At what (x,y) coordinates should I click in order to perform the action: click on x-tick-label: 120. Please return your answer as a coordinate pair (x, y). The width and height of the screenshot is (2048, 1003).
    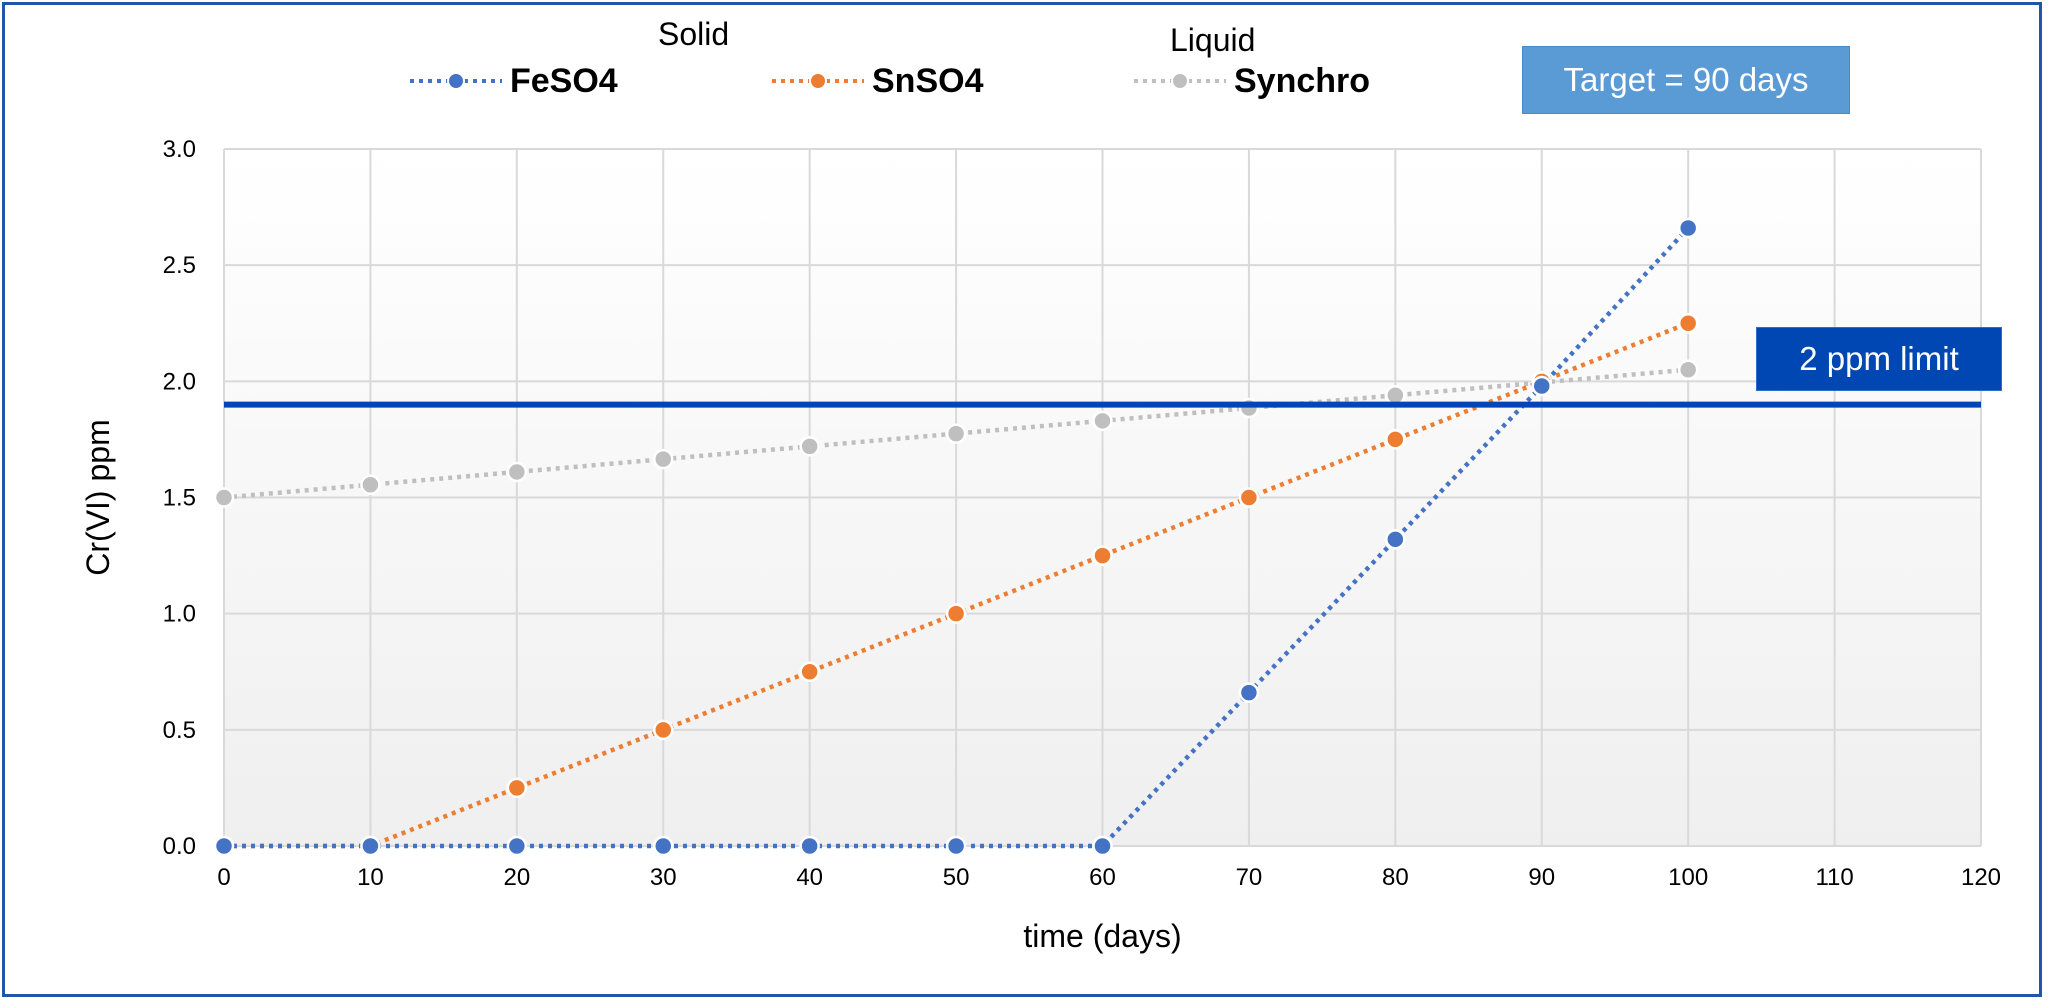
    Looking at the image, I should click on (1981, 877).